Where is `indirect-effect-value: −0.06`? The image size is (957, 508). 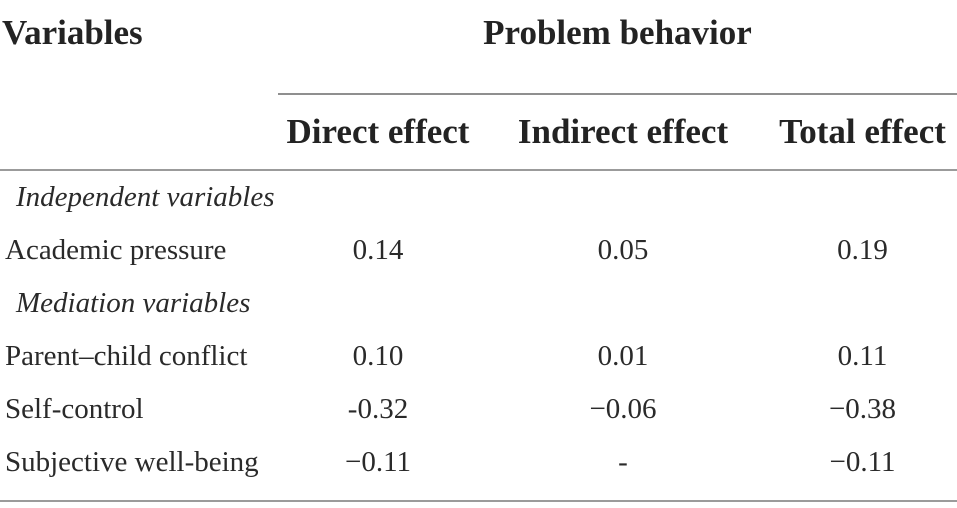
indirect-effect-value: −0.06 is located at coordinates (623, 409).